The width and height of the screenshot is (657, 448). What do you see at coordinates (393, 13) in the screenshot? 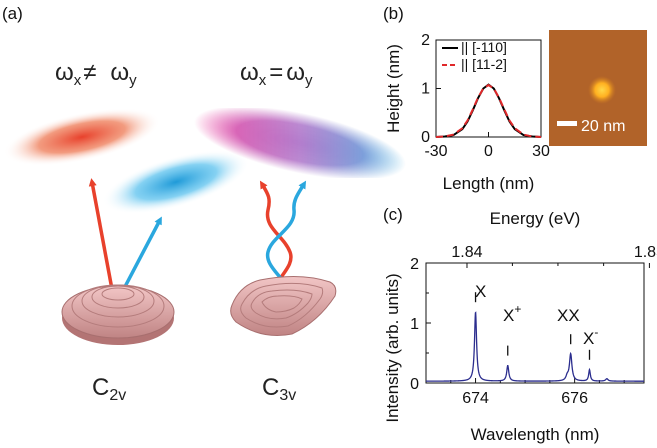
I see `panel-label-b: (b)` at bounding box center [393, 13].